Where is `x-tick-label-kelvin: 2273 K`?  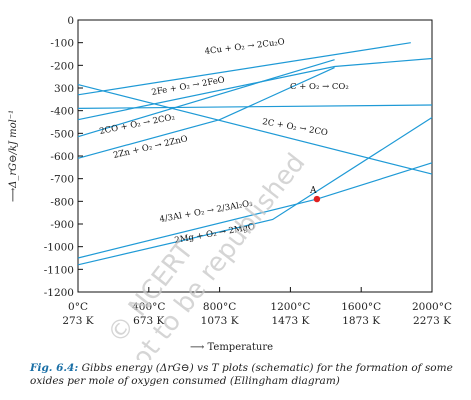 x-tick-label-kelvin: 2273 K is located at coordinates (432, 321).